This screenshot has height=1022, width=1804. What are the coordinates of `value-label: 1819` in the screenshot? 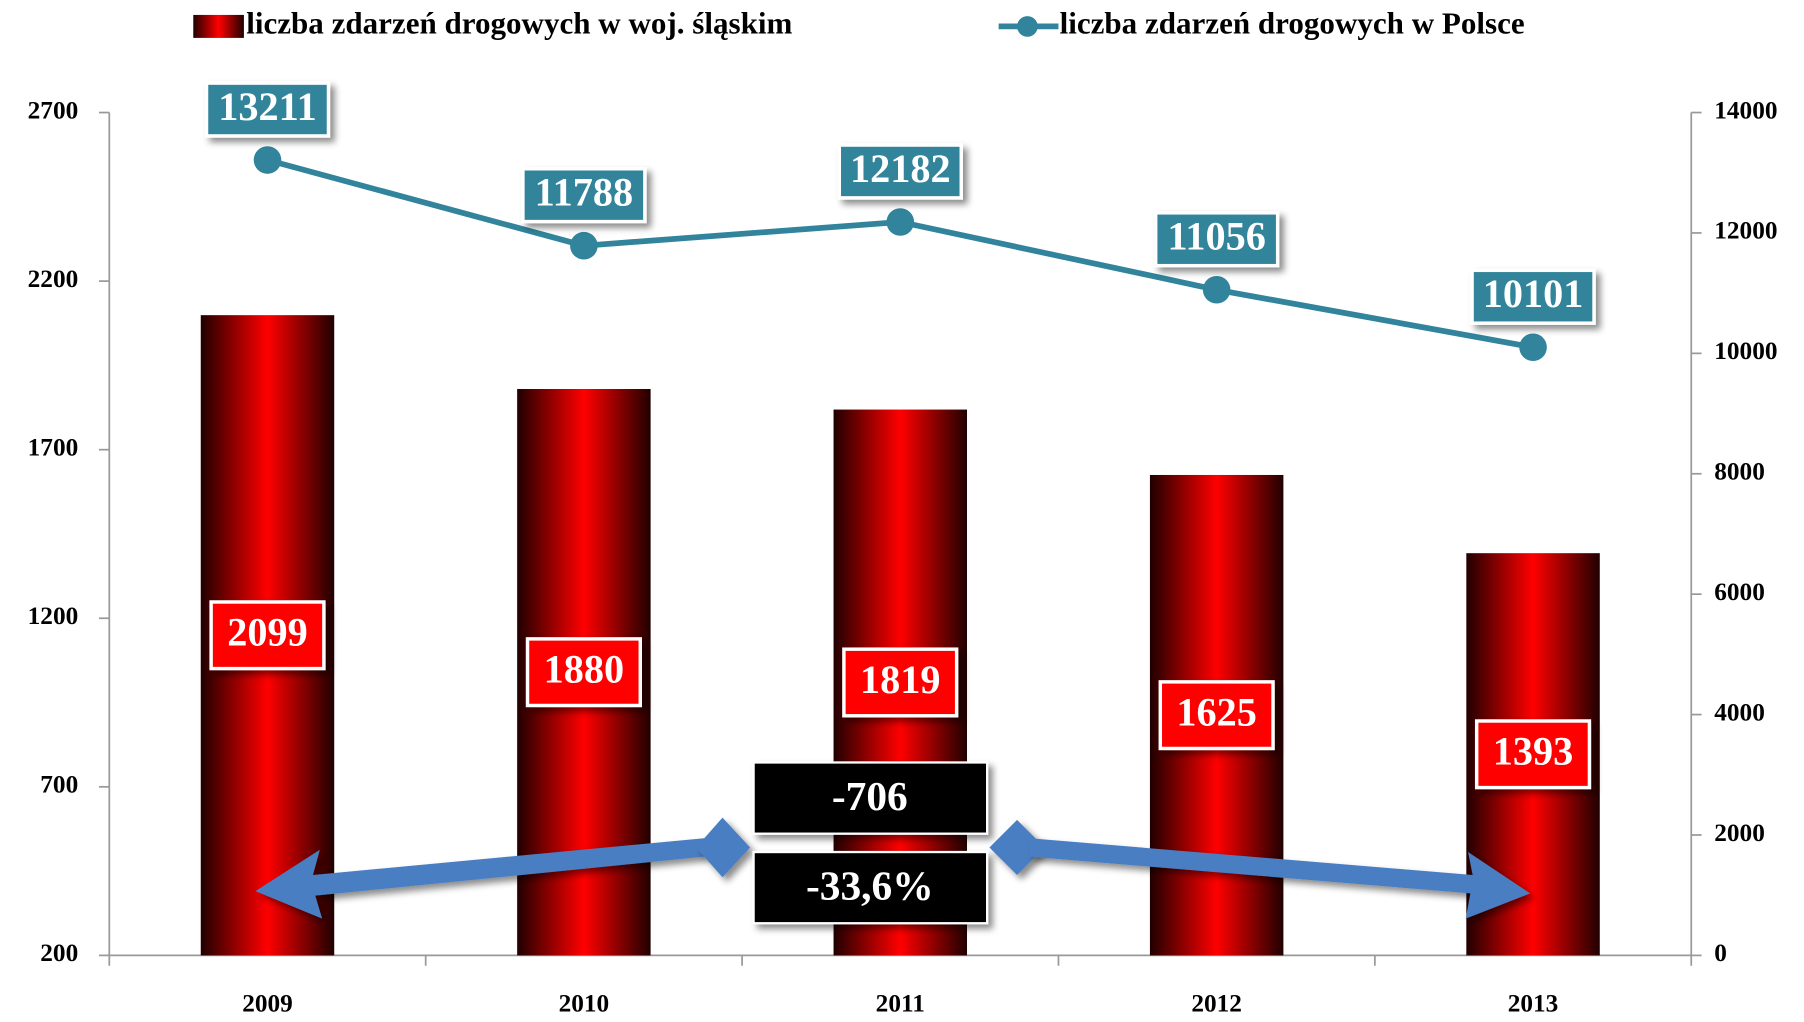 It's located at (900, 679).